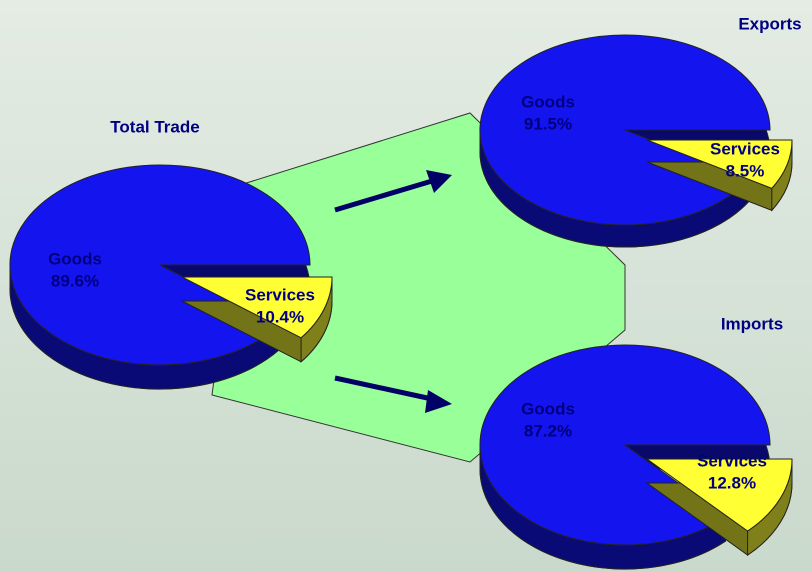 The height and width of the screenshot is (572, 812). What do you see at coordinates (732, 482) in the screenshot?
I see `value-label: 12.8%` at bounding box center [732, 482].